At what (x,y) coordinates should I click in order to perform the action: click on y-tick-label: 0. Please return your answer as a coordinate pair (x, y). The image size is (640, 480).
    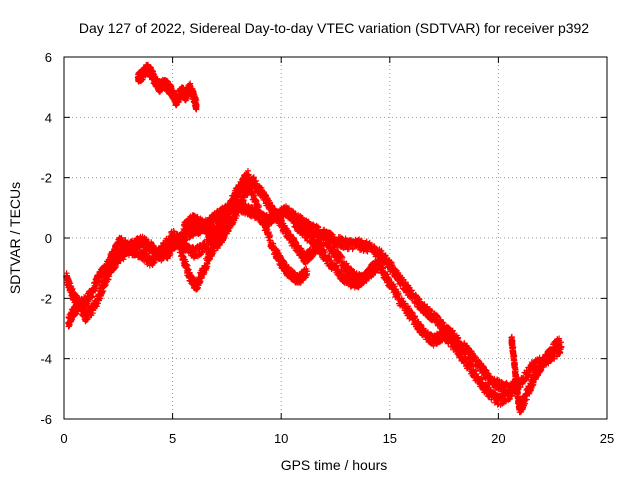
    Looking at the image, I should click on (48, 238).